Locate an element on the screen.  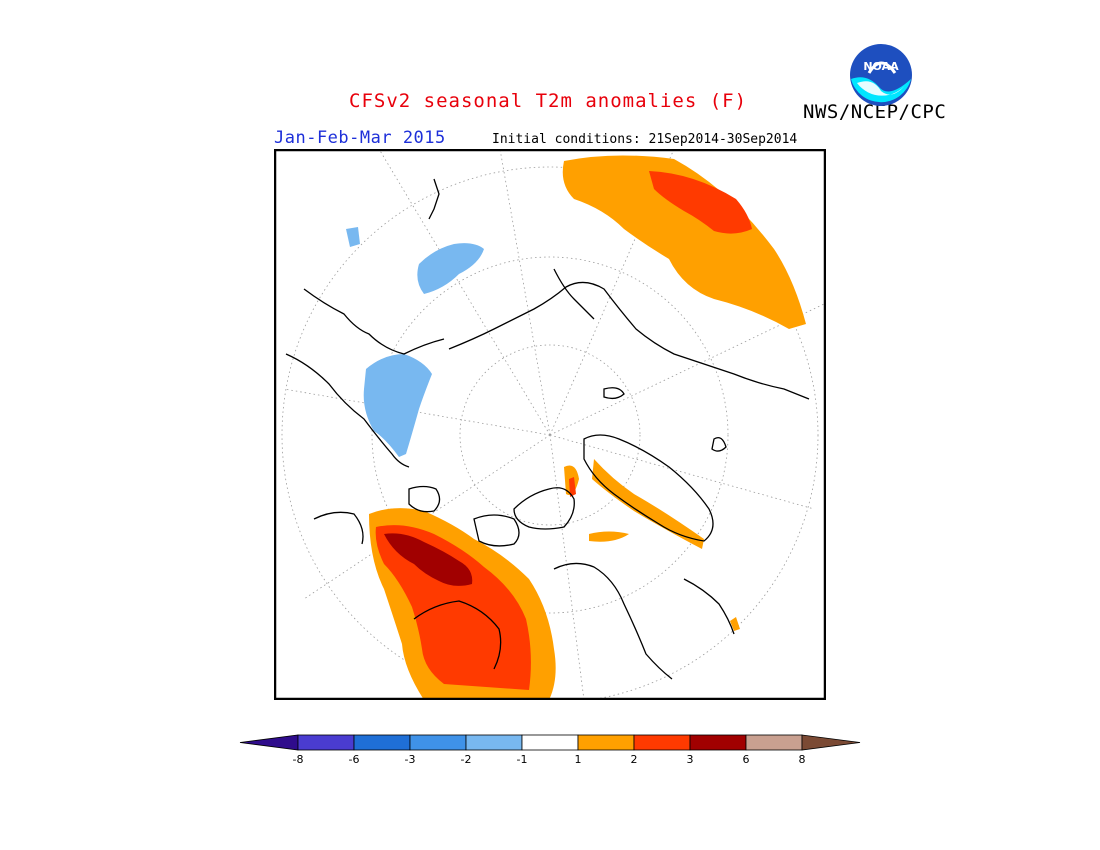
colorbar-legend: -8 -6 -3 -2 -1 1 2 3 6 8 is located at coordinates (550, 750).